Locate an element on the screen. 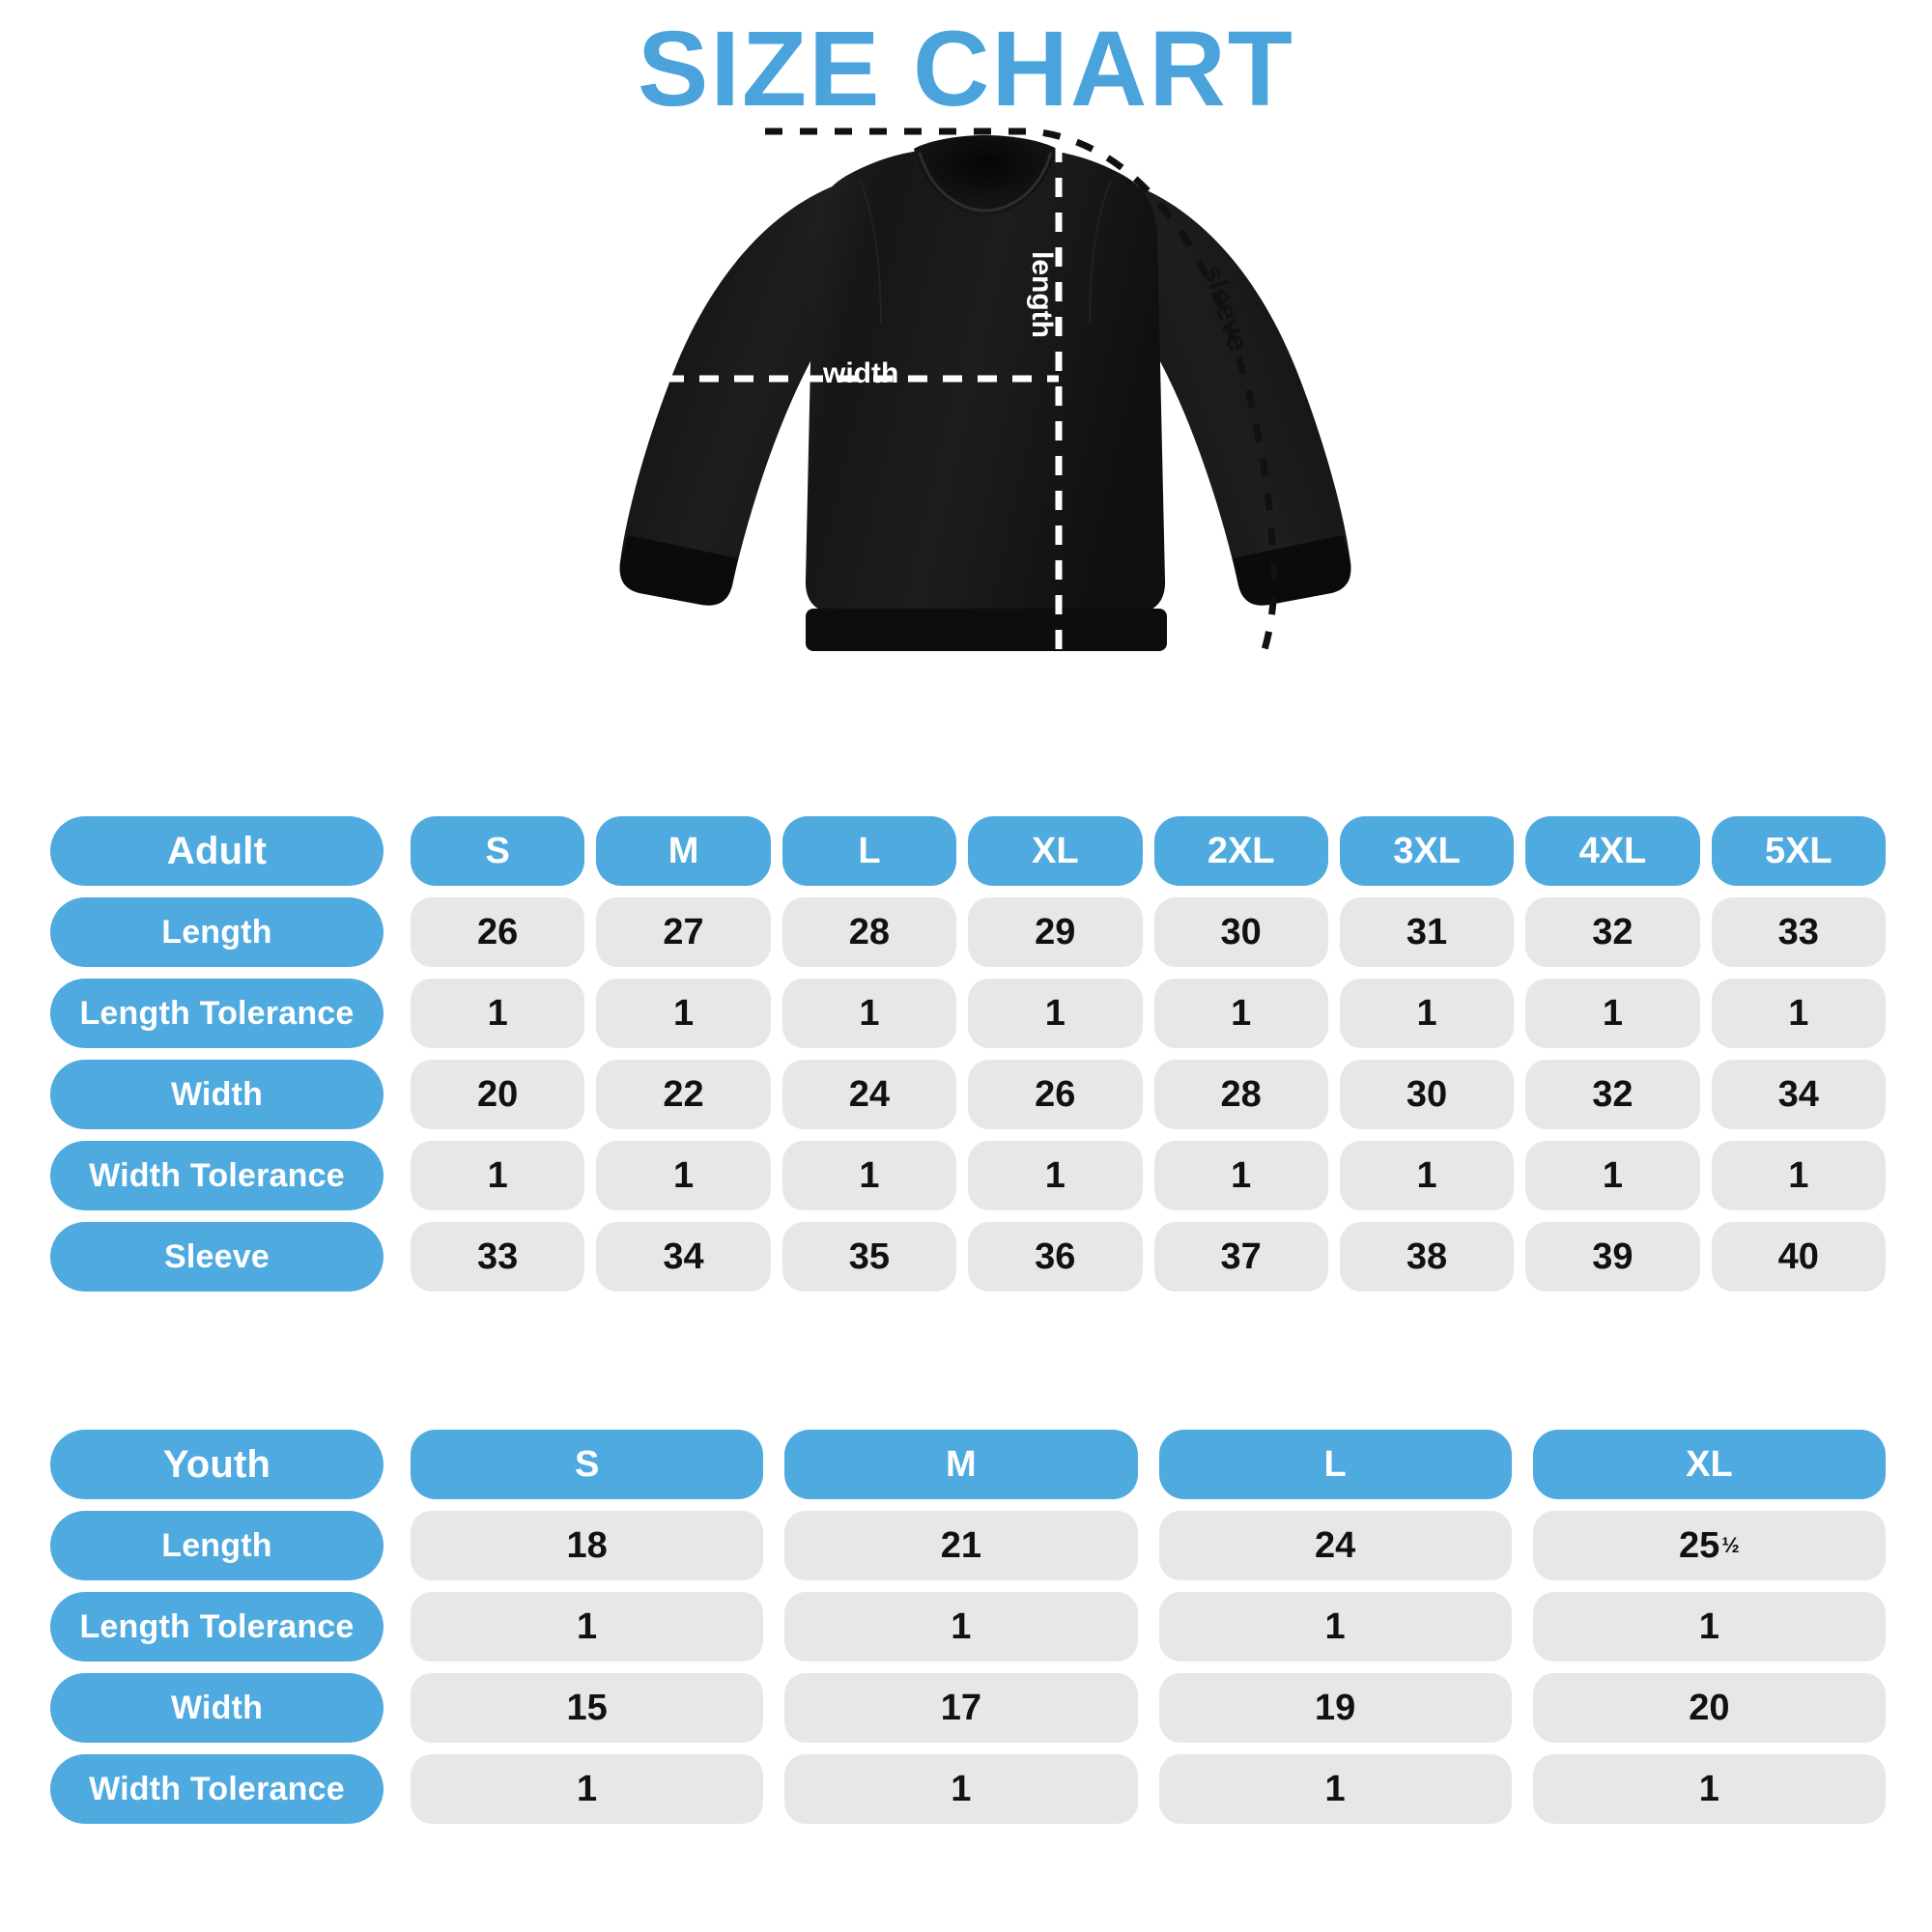 This screenshot has height=1932, width=1932. cell-length-4xl: 32 is located at coordinates (1612, 932).